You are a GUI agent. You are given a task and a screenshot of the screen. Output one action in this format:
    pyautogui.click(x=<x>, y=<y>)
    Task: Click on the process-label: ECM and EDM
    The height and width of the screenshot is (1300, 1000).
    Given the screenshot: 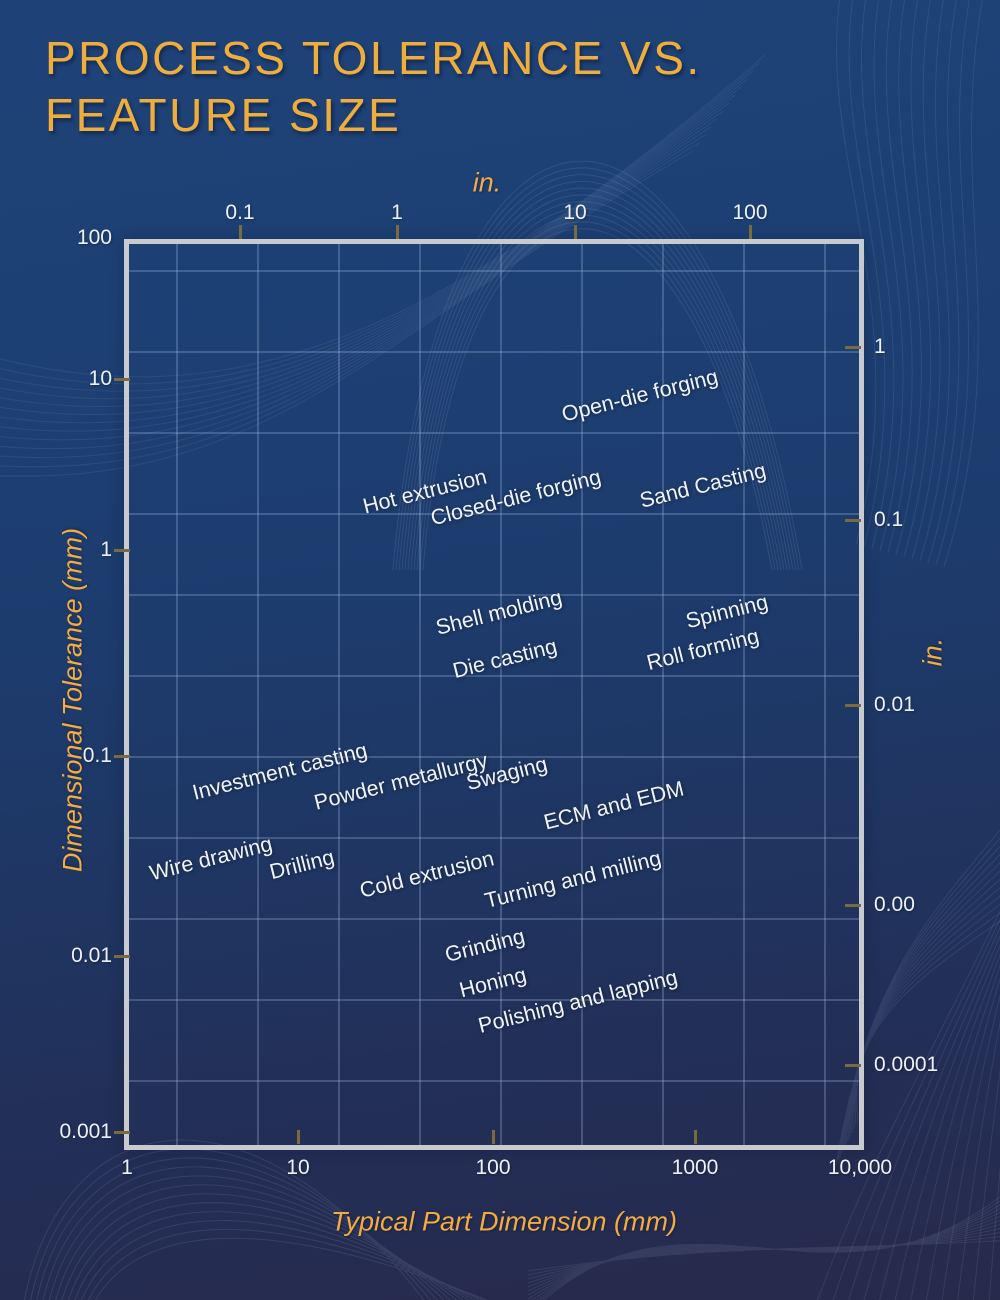 What is the action you would take?
    pyautogui.click(x=614, y=805)
    